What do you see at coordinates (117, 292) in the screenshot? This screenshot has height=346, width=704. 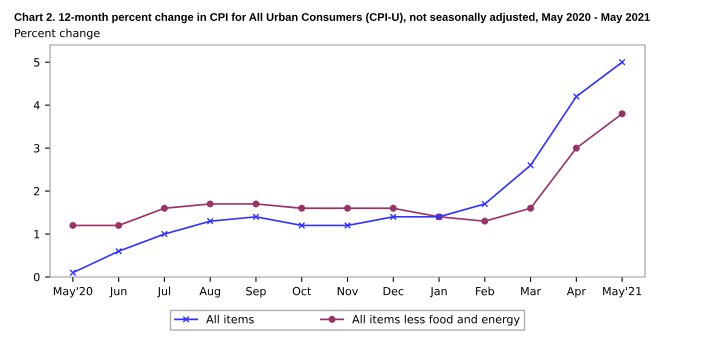 I see `x-tick-label: Jun` at bounding box center [117, 292].